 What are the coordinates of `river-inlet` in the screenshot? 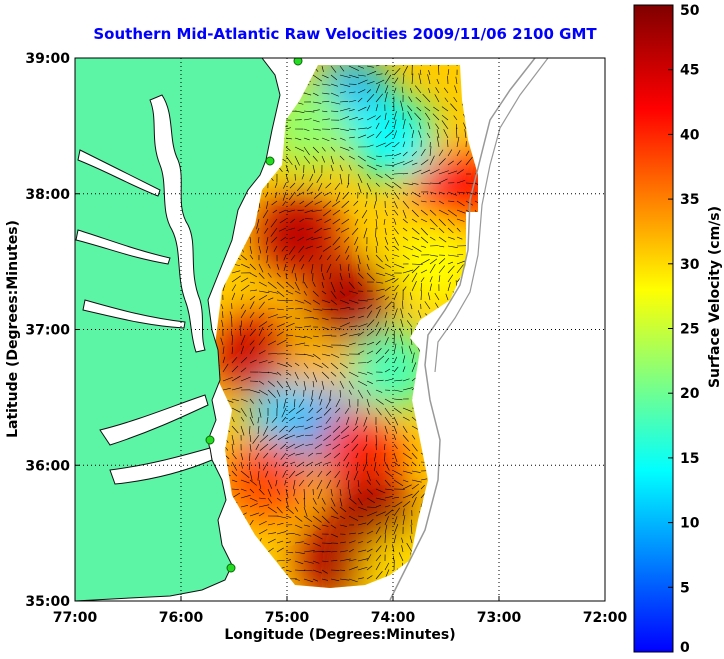 It's located at (119, 173).